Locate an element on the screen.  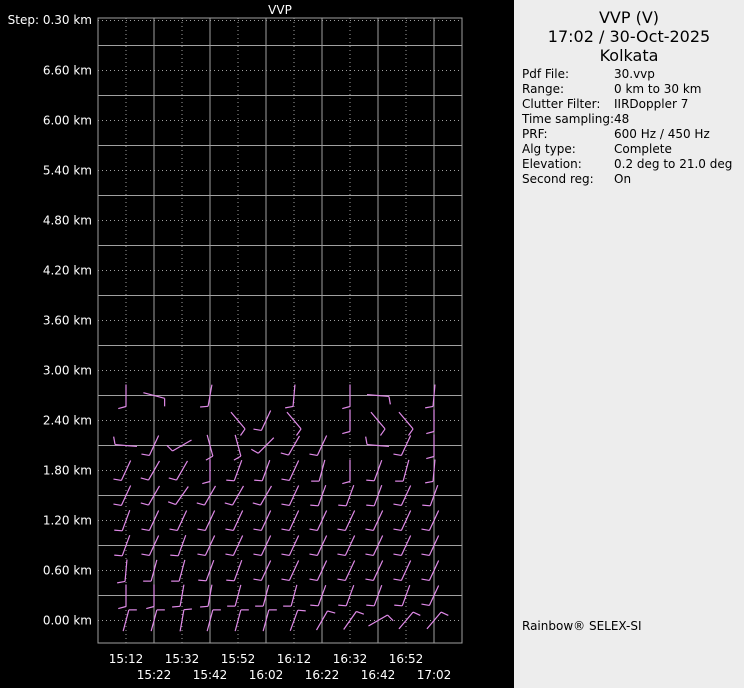
x-tick-label: 15:12 is located at coordinates (126, 659).